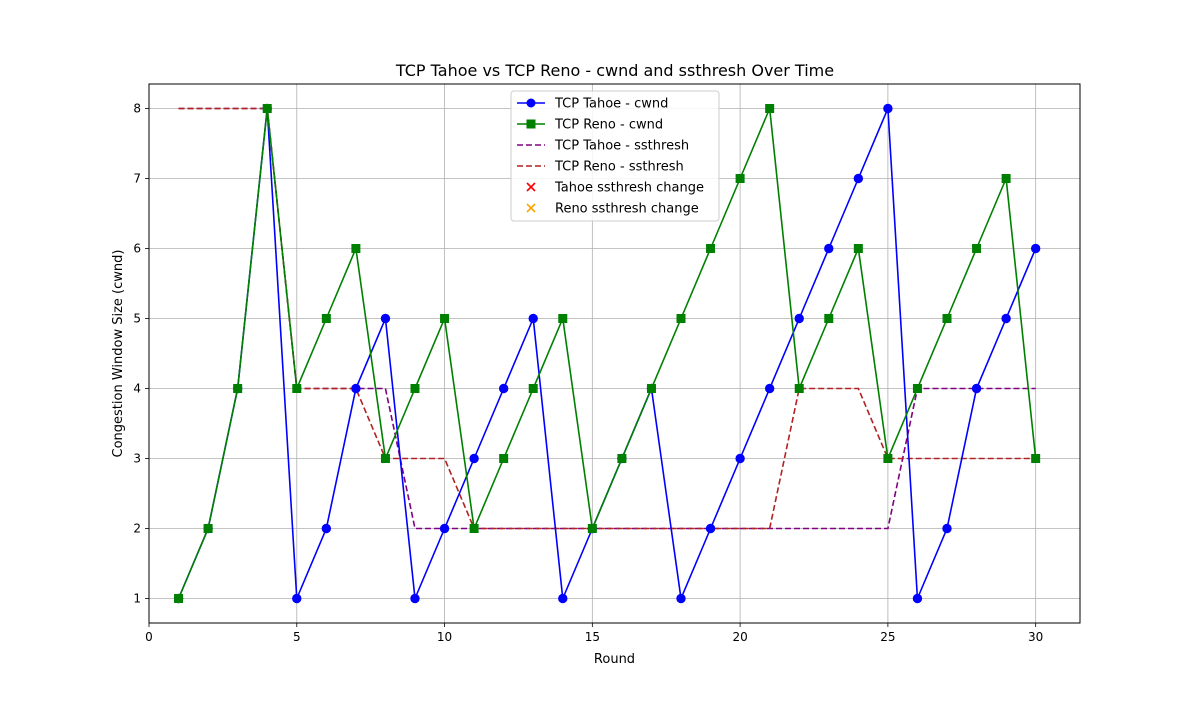  Describe the element at coordinates (137, 389) in the screenshot. I see `y-tick-label: 4` at that location.